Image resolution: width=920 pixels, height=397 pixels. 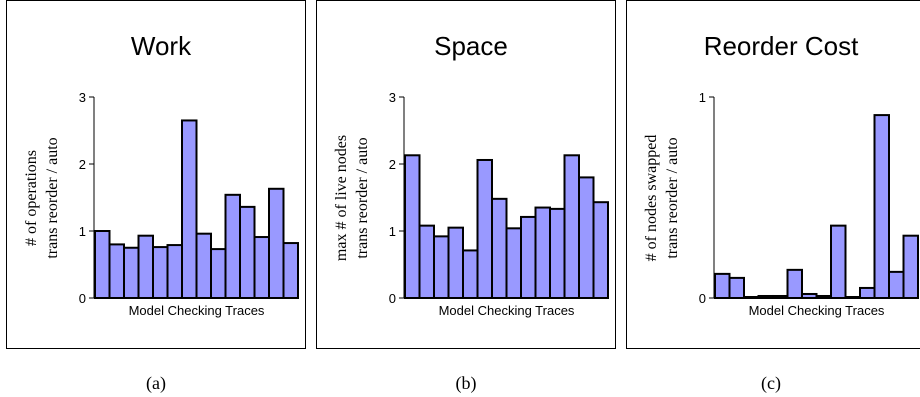 What do you see at coordinates (466, 383) in the screenshot?
I see `caption-b: (b)` at bounding box center [466, 383].